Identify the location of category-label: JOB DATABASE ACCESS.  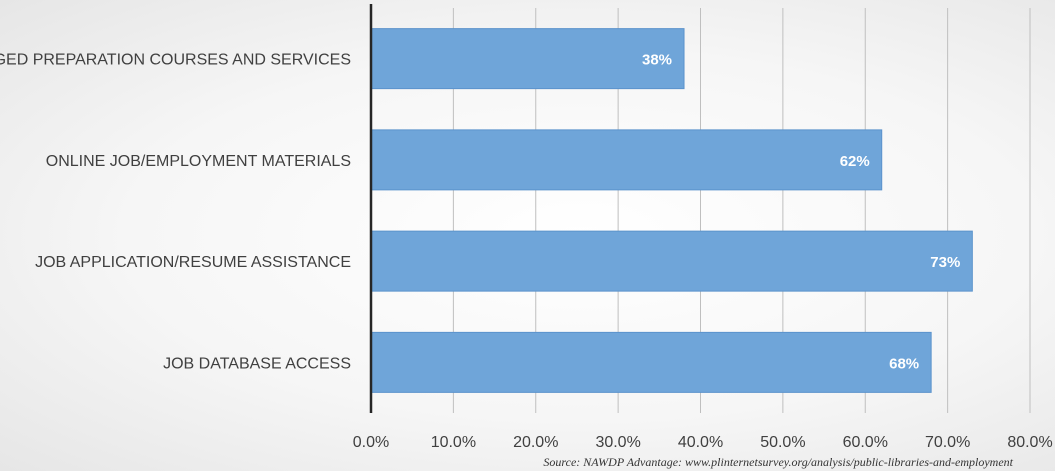
(257, 363).